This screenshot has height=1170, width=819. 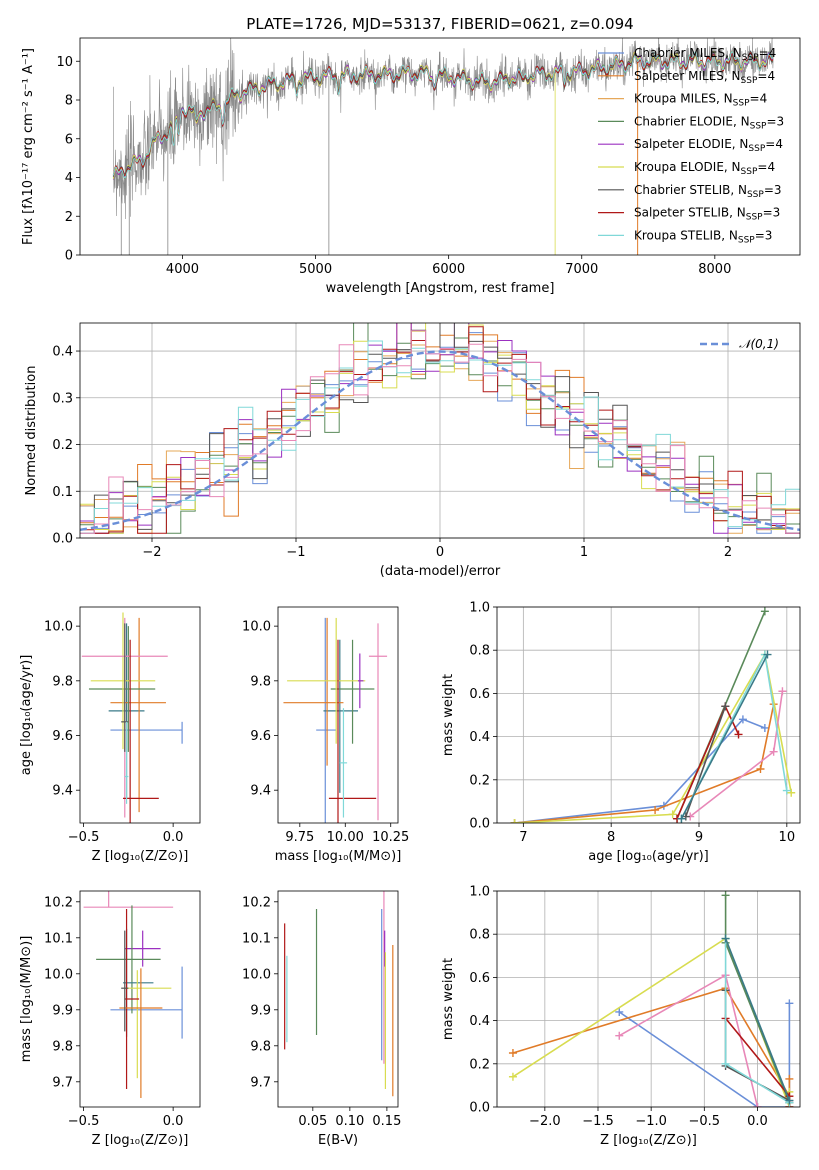 I want to click on x-axis-label: E(B-V), so click(x=338, y=1140).